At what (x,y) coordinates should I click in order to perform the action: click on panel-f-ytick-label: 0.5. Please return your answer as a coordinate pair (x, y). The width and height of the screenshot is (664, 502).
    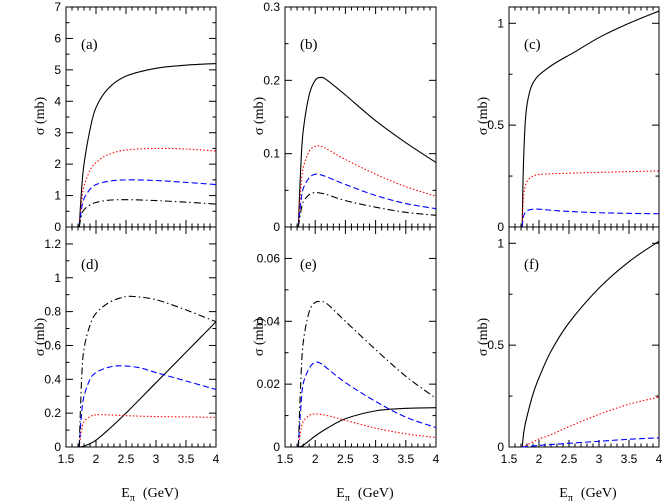
    Looking at the image, I should click on (495, 345).